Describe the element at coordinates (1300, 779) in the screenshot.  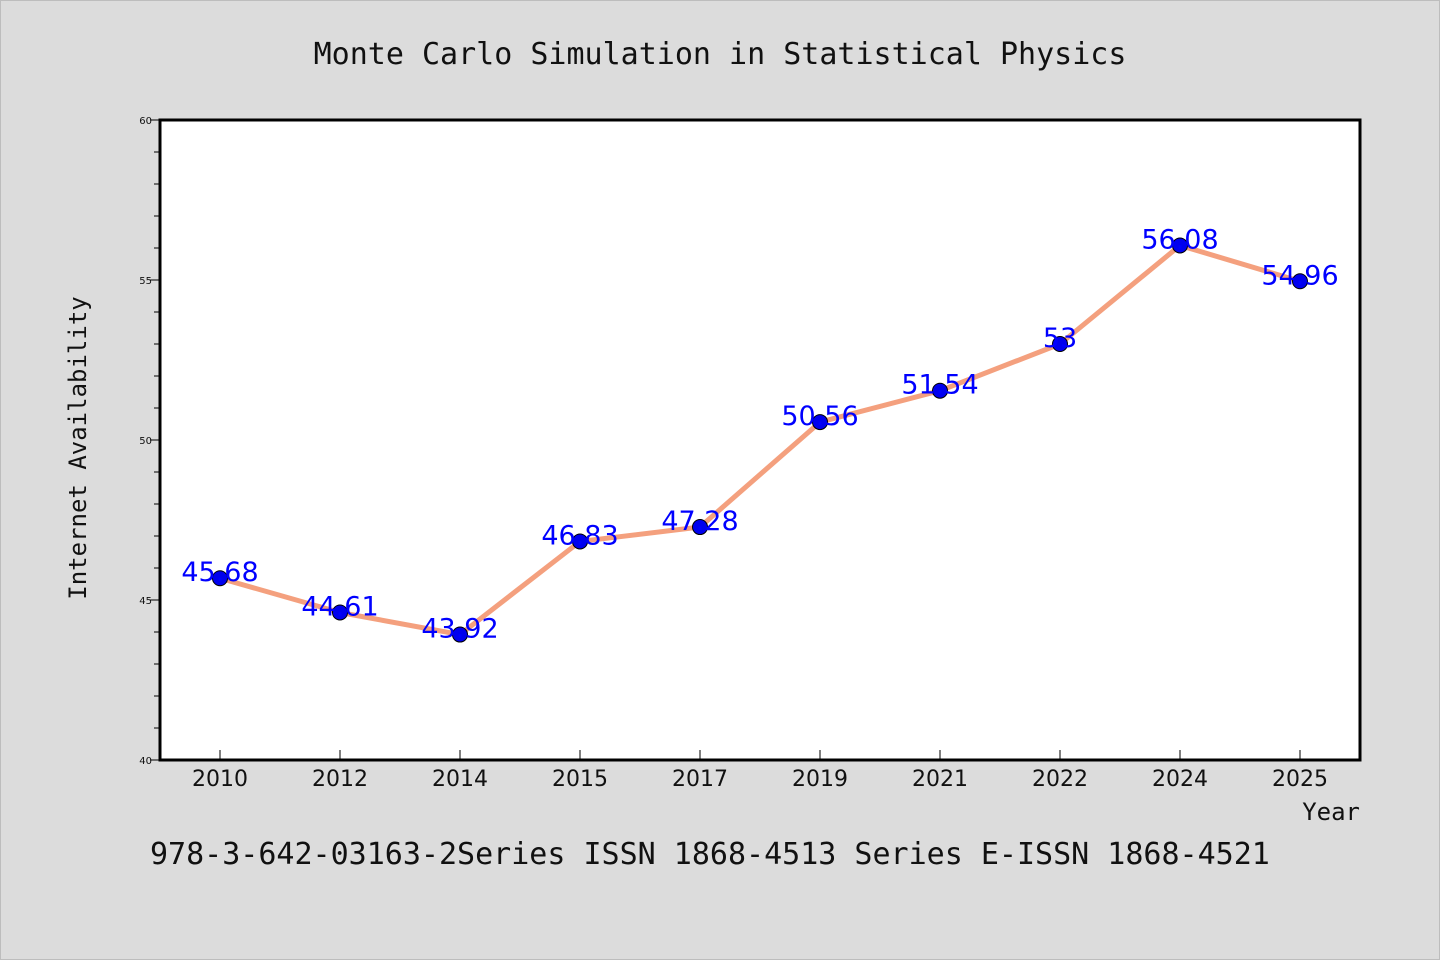
I see `x-tick-label: 2025` at that location.